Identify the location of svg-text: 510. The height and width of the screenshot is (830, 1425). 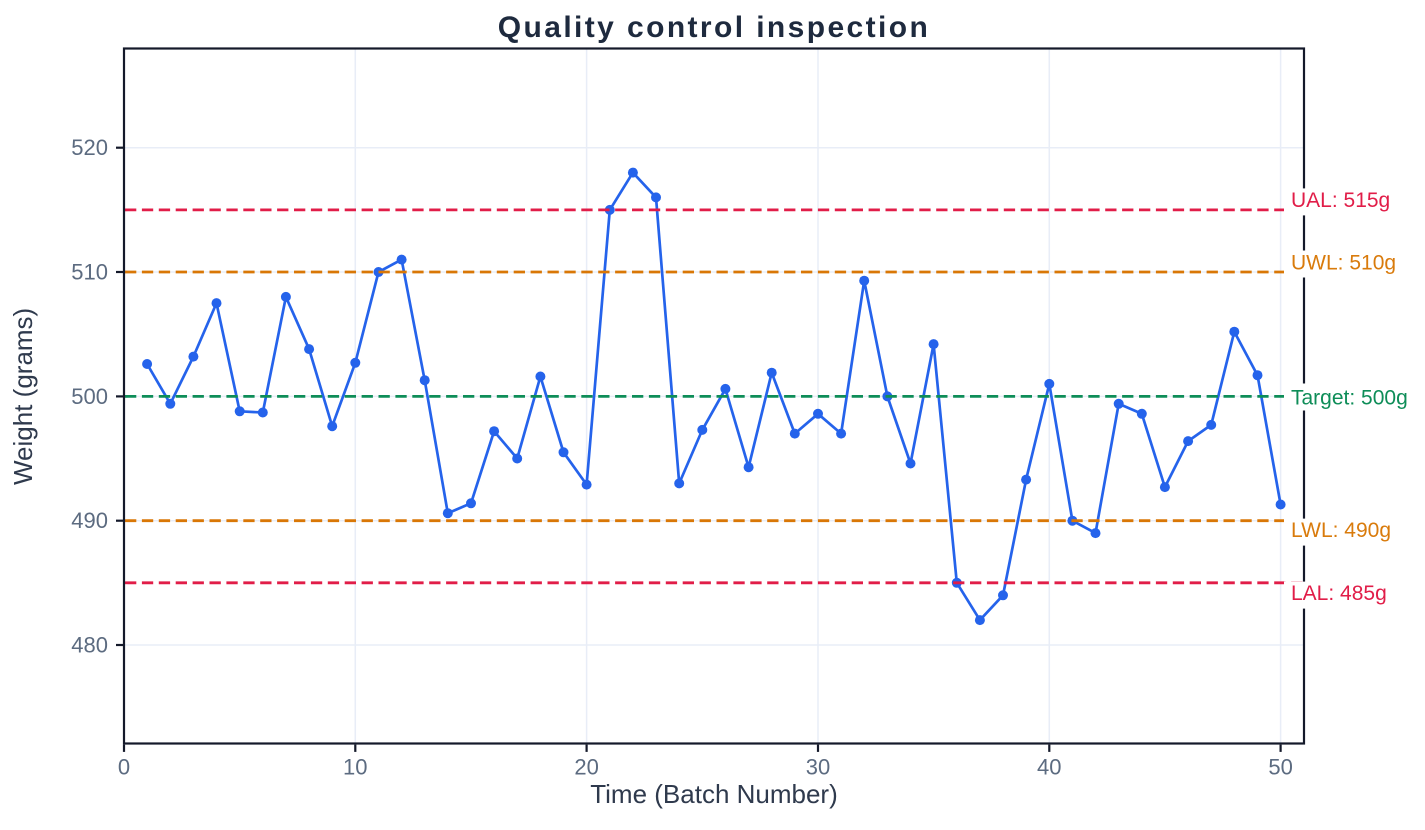
(89, 272).